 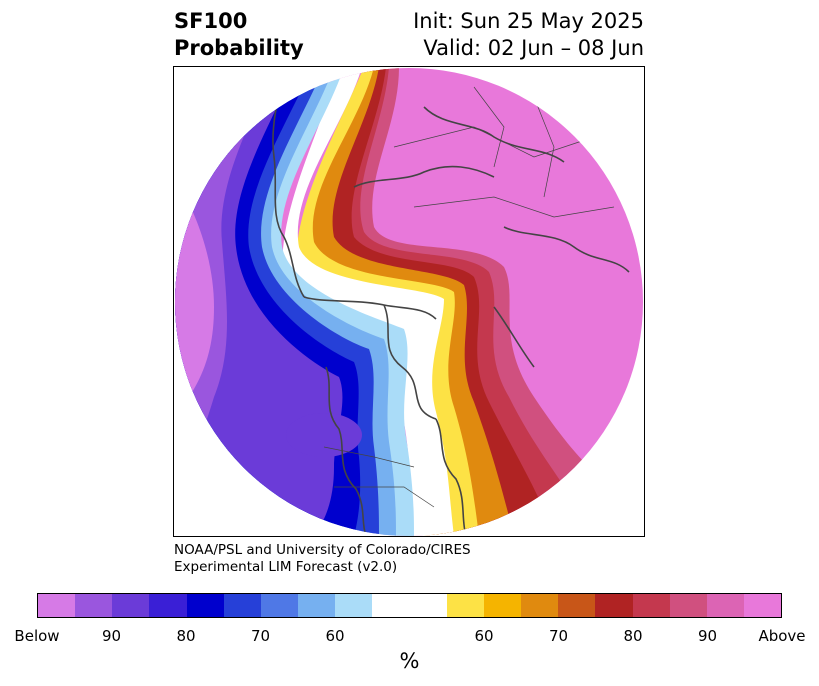 What do you see at coordinates (409, 637) in the screenshot?
I see `colorbar-ticks: Below 90 80 70 60 60 70 80 90 Above` at bounding box center [409, 637].